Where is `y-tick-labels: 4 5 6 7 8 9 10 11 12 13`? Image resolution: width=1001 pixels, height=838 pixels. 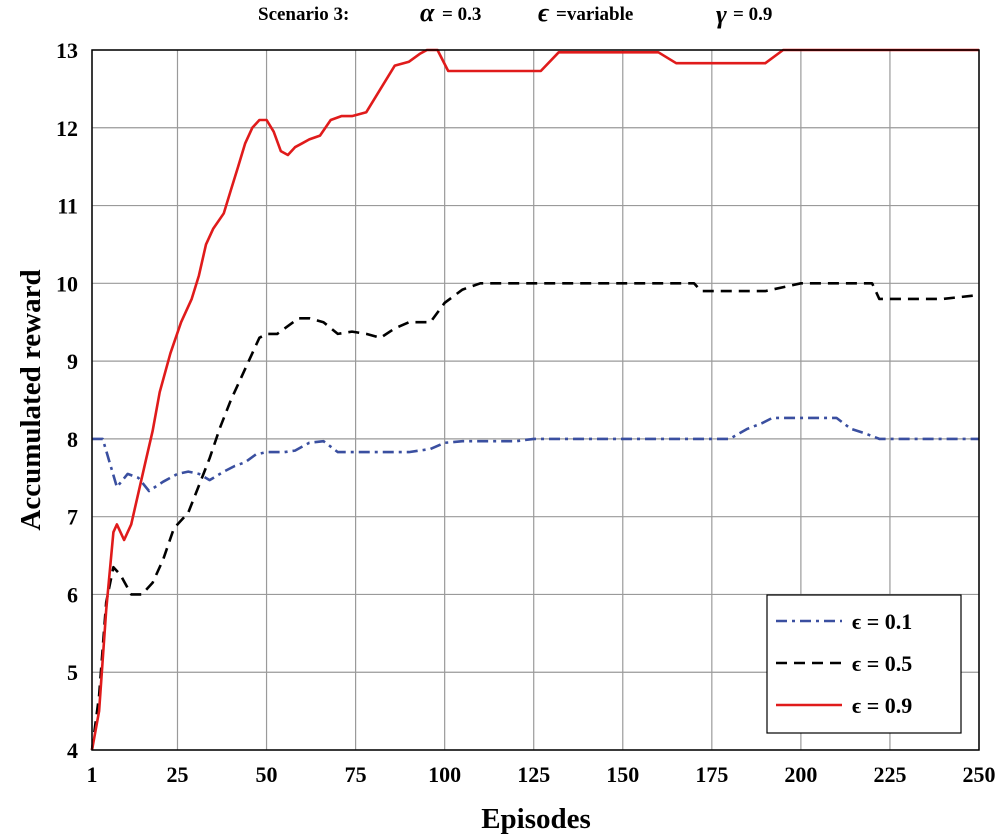 y-tick-labels: 4 5 6 7 8 9 10 11 12 13 is located at coordinates (67, 400).